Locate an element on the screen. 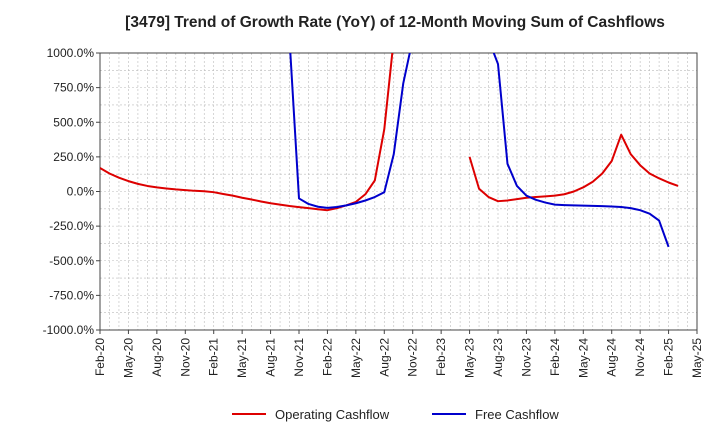 The width and height of the screenshot is (720, 440). x-tick-label: May-25 is located at coordinates (697, 358).